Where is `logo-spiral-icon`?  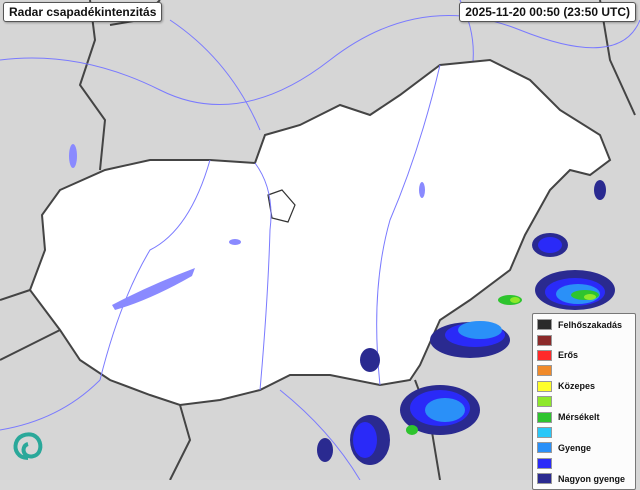 logo-spiral-icon is located at coordinates (28, 446).